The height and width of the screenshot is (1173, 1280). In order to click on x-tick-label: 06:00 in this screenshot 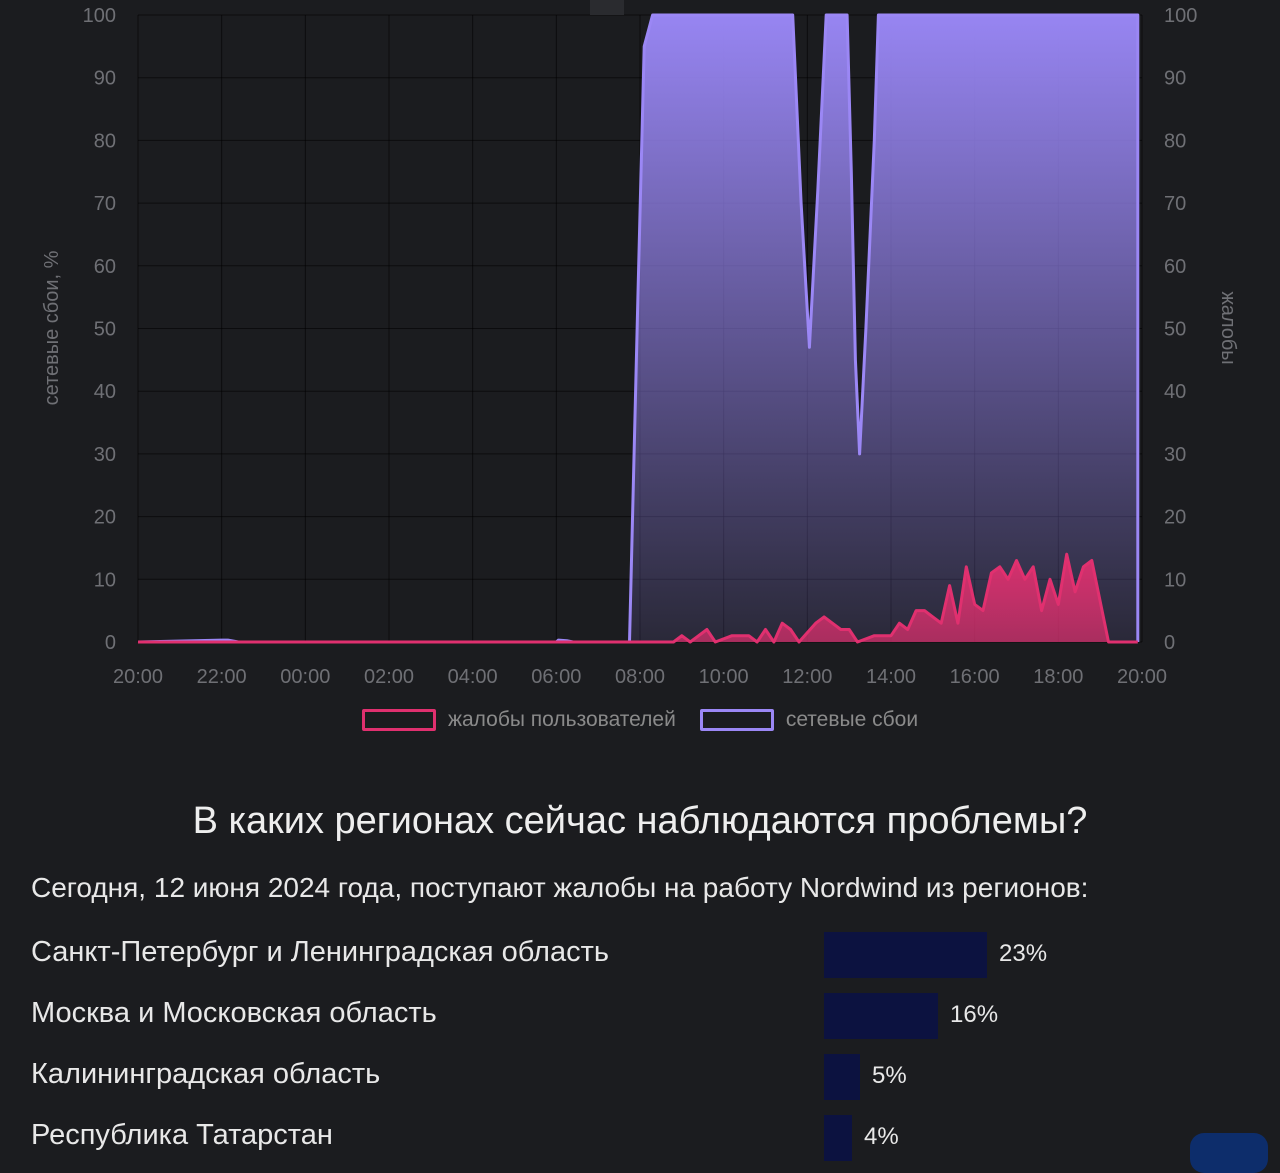, I will do `click(556, 677)`.